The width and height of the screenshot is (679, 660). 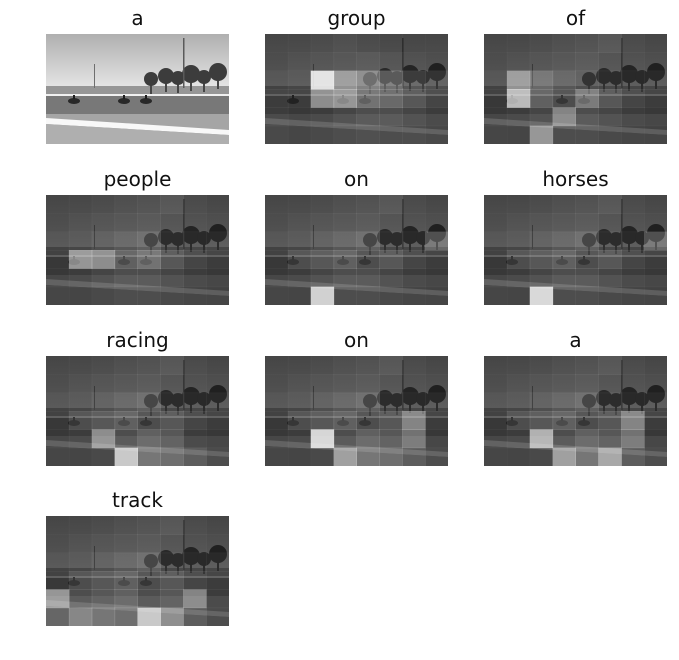 I want to click on panel-a-2: a, so click(x=575, y=394).